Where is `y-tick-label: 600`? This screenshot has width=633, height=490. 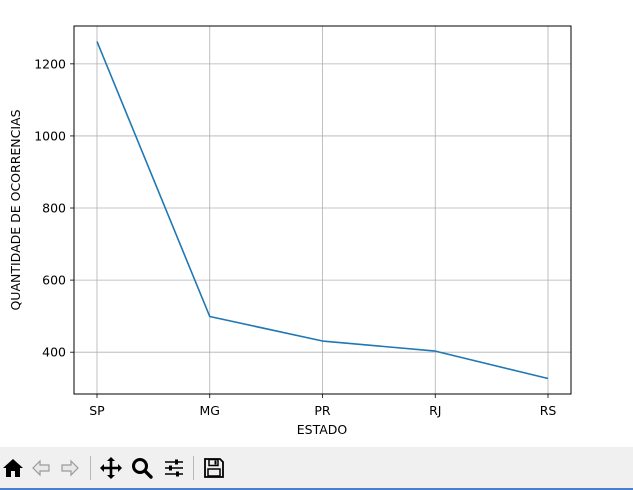 y-tick-label: 600 is located at coordinates (54, 280).